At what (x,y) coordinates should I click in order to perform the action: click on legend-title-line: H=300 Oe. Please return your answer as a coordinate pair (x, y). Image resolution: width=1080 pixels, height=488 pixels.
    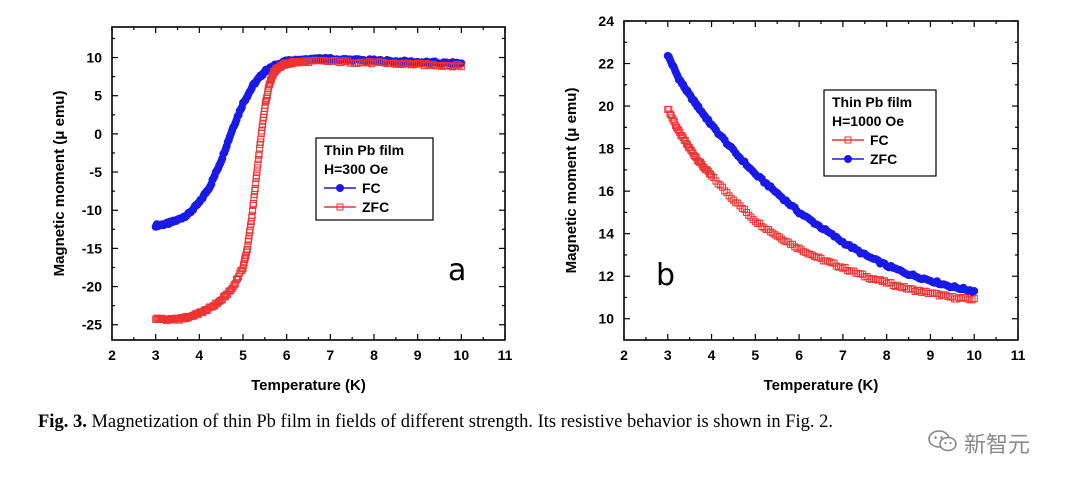
    Looking at the image, I should click on (356, 169).